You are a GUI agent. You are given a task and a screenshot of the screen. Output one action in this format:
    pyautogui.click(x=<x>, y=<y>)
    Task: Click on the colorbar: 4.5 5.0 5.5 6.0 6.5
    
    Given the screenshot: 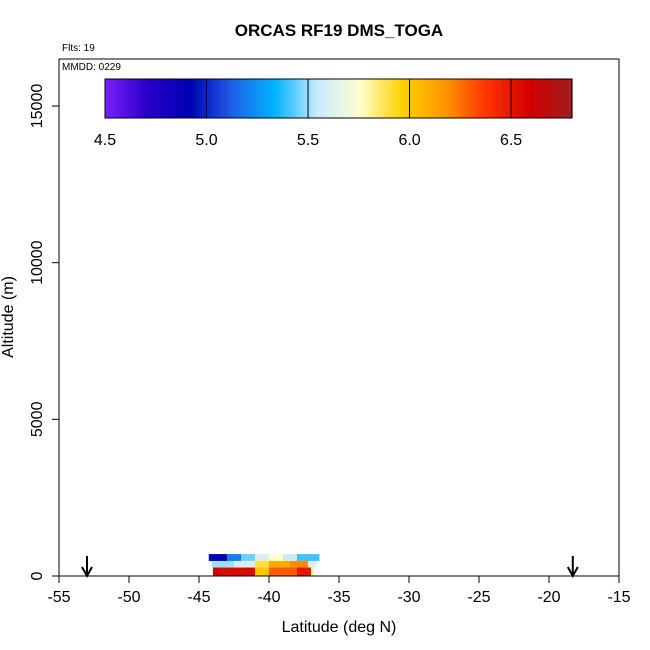 What is the action you would take?
    pyautogui.click(x=333, y=113)
    